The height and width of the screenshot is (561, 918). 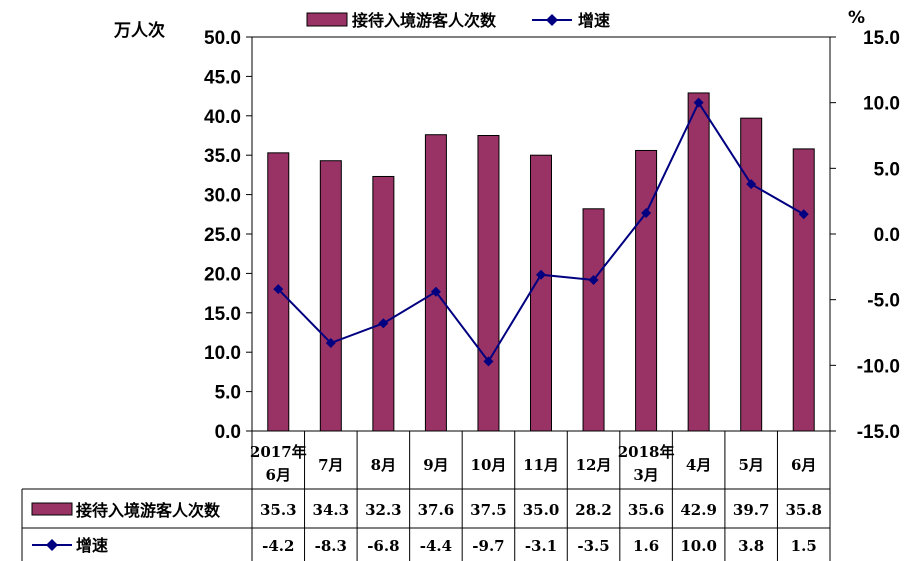 What do you see at coordinates (593, 546) in the screenshot?
I see `table-cell-growth: -3.5` at bounding box center [593, 546].